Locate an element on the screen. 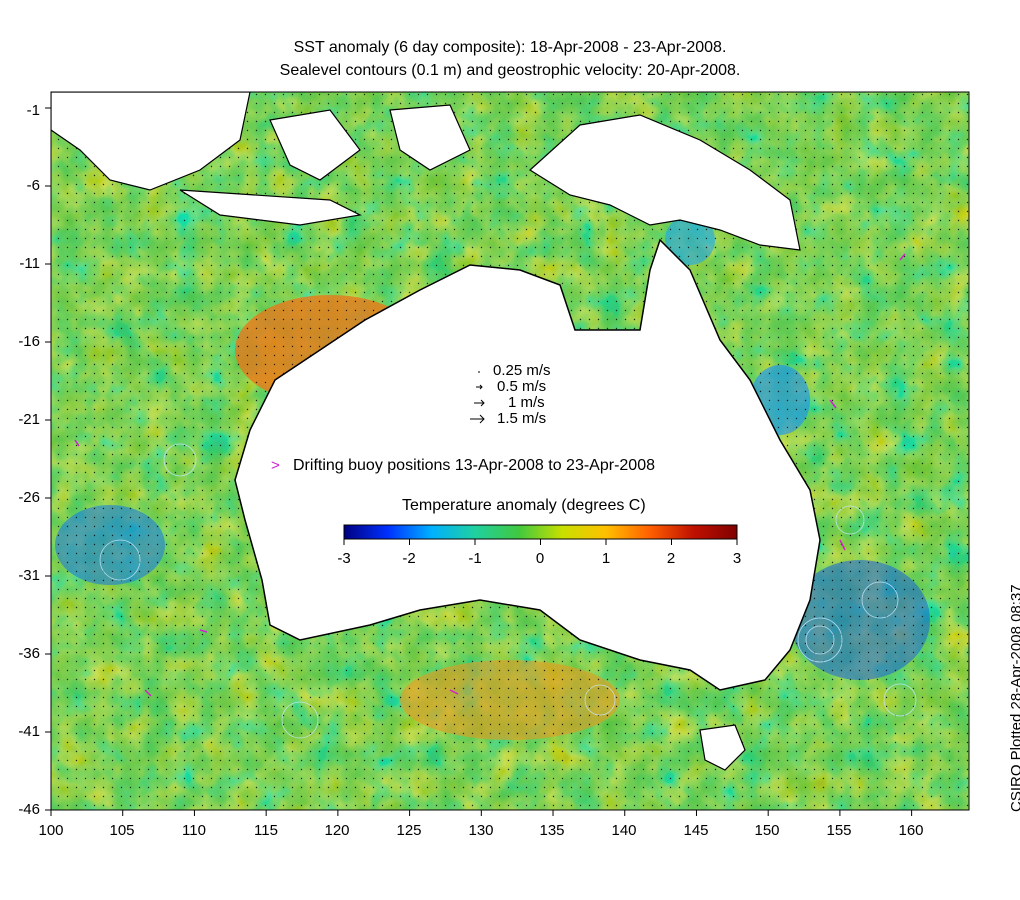  x-tick-label: 100 is located at coordinates (51, 830).